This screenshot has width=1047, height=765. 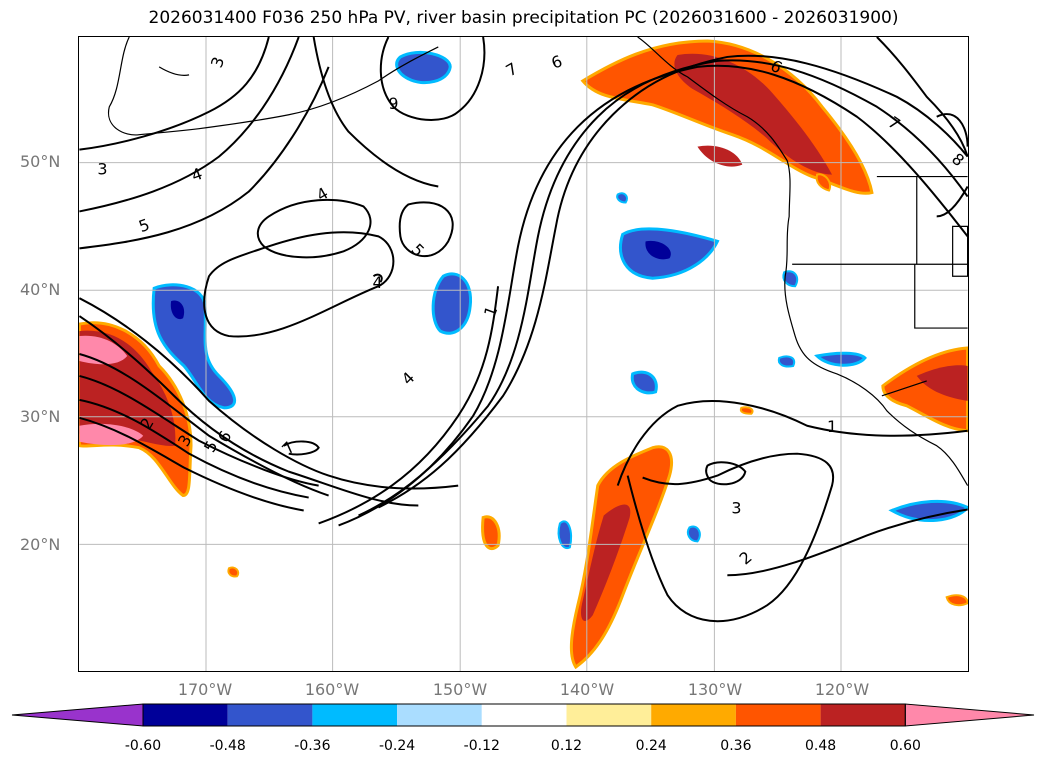 What do you see at coordinates (821, 746) in the screenshot?
I see `colorbar-tick-label: 0.48` at bounding box center [821, 746].